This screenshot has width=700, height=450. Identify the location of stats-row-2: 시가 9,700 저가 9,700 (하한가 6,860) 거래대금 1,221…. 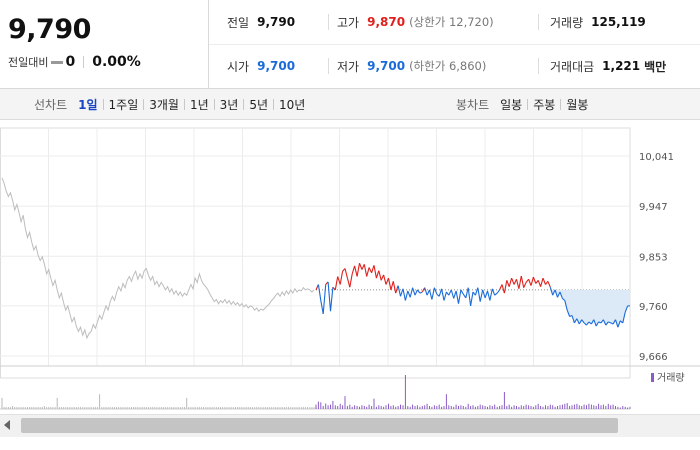
(454, 66).